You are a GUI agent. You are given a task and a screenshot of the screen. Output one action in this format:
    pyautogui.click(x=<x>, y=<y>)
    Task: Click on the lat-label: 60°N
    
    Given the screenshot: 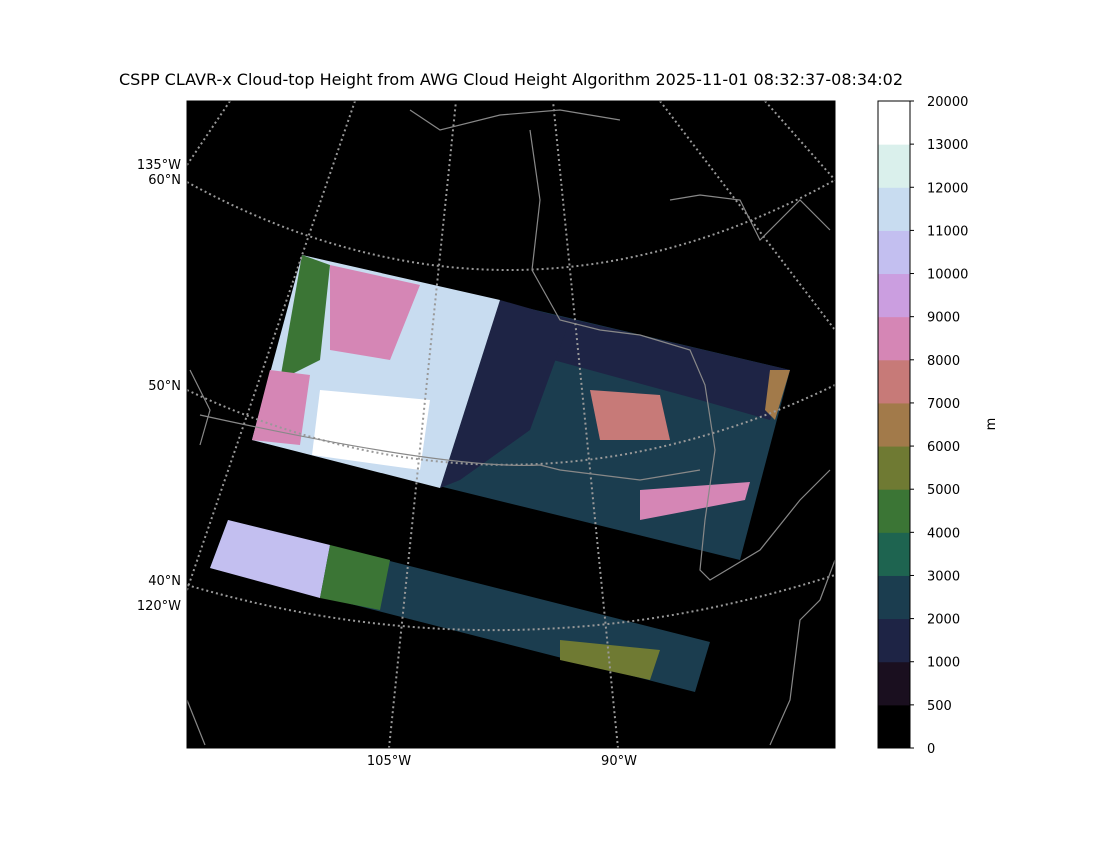 What is the action you would take?
    pyautogui.click(x=164, y=180)
    